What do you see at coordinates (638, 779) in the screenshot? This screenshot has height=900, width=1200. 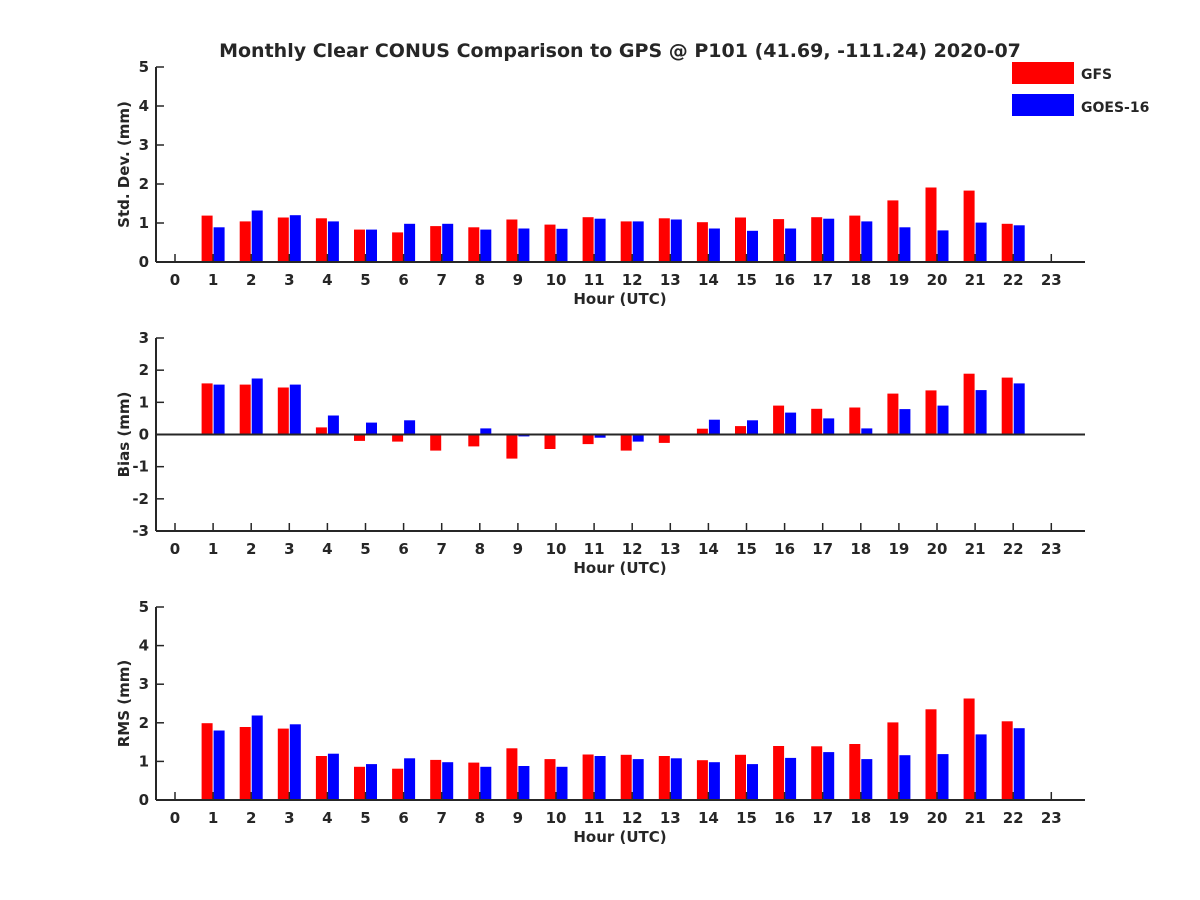 I see `bar-rms-goes16-h12` at bounding box center [638, 779].